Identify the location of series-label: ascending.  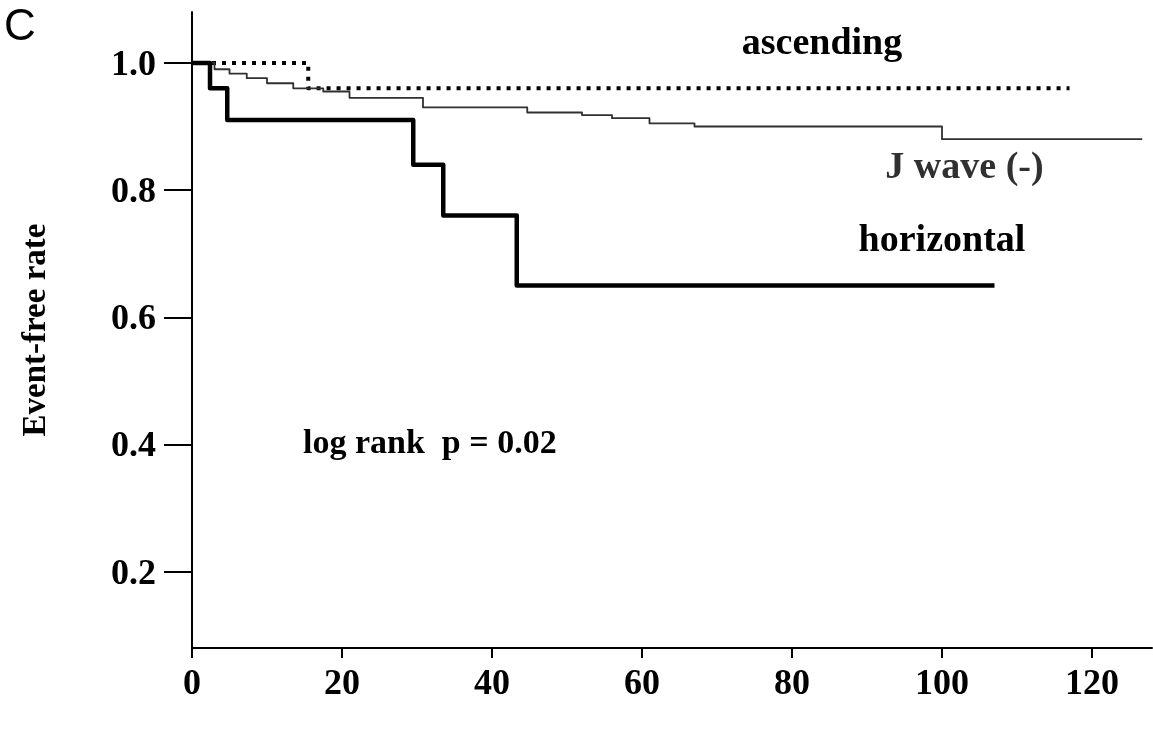
(822, 40).